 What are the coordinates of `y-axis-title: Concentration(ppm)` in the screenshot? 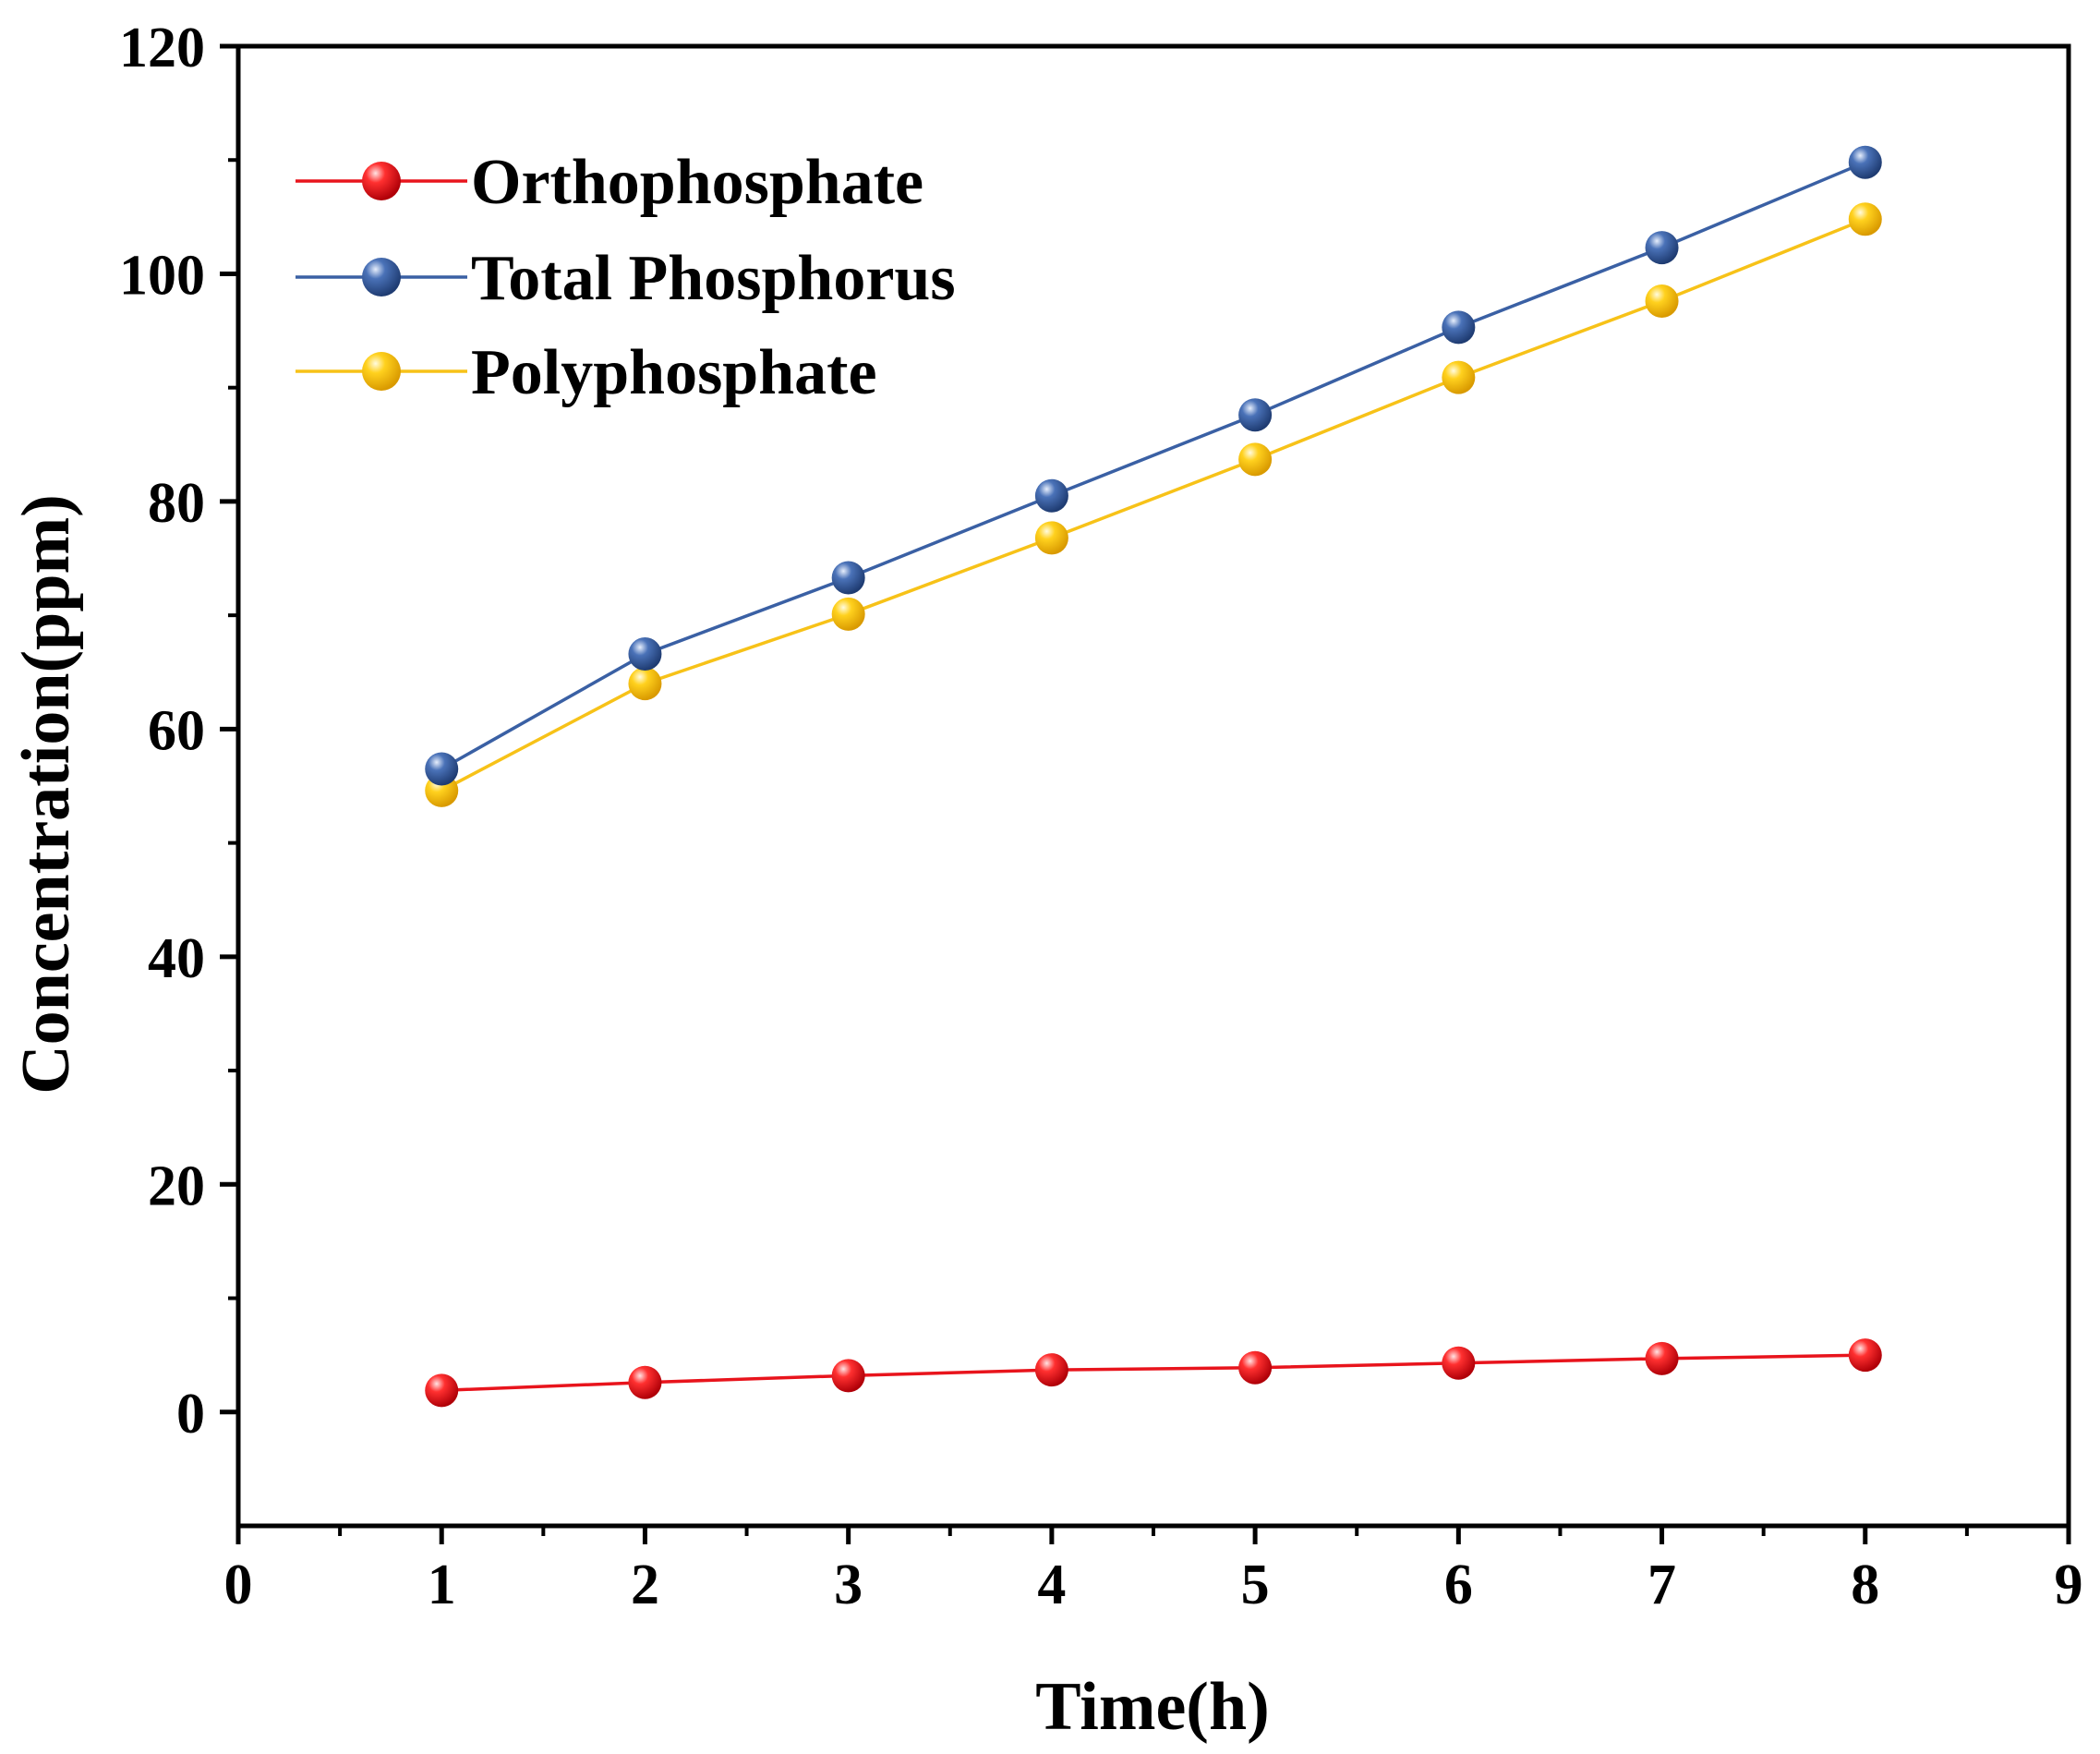 It's located at (46, 795).